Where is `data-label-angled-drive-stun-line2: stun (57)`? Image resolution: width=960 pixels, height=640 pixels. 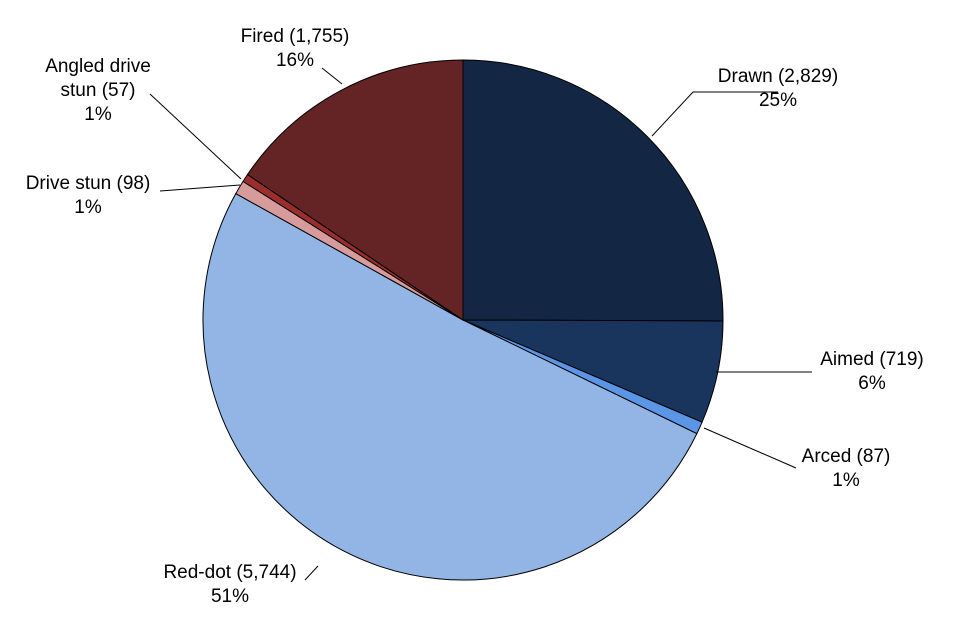 data-label-angled-drive-stun-line2: stun (57) is located at coordinates (98, 90).